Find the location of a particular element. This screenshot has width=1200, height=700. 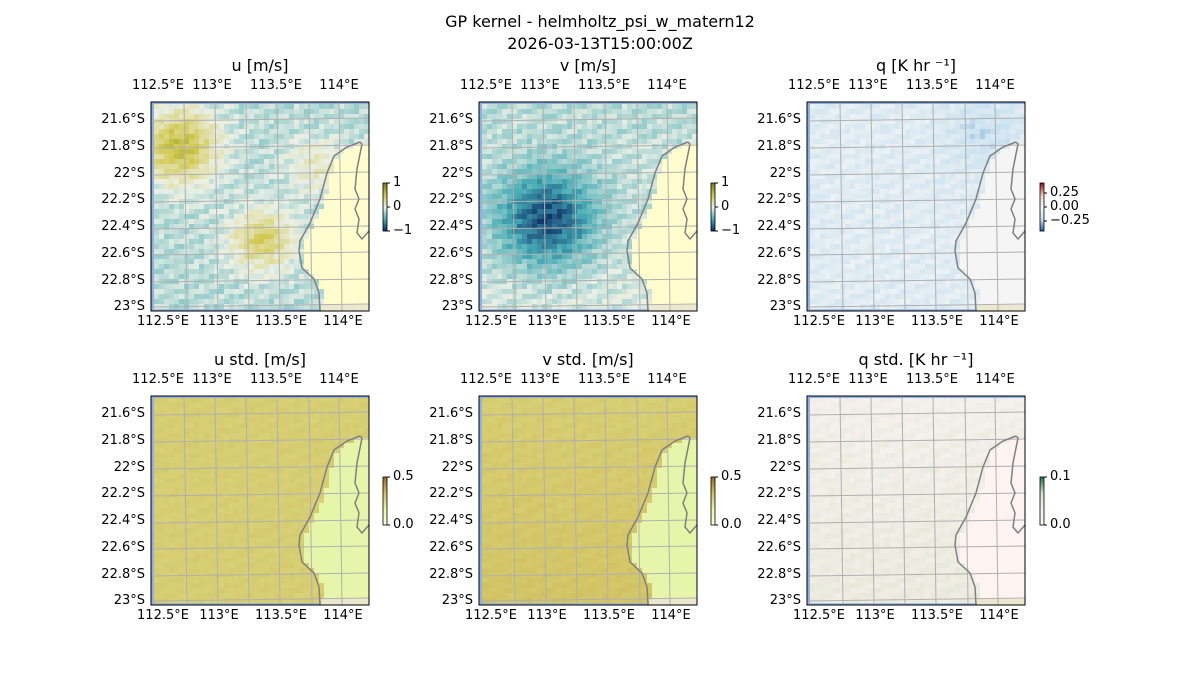

gridline-lon is located at coordinates (340, 206).